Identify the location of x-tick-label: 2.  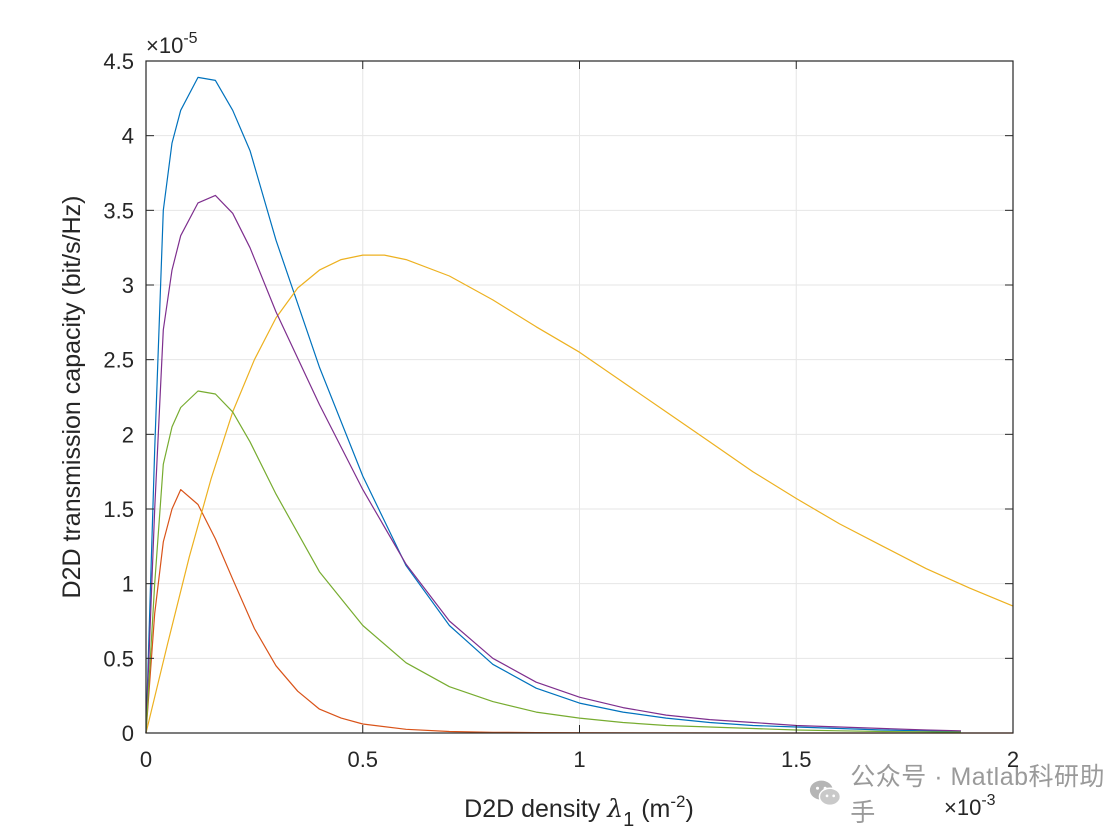
(1013, 759).